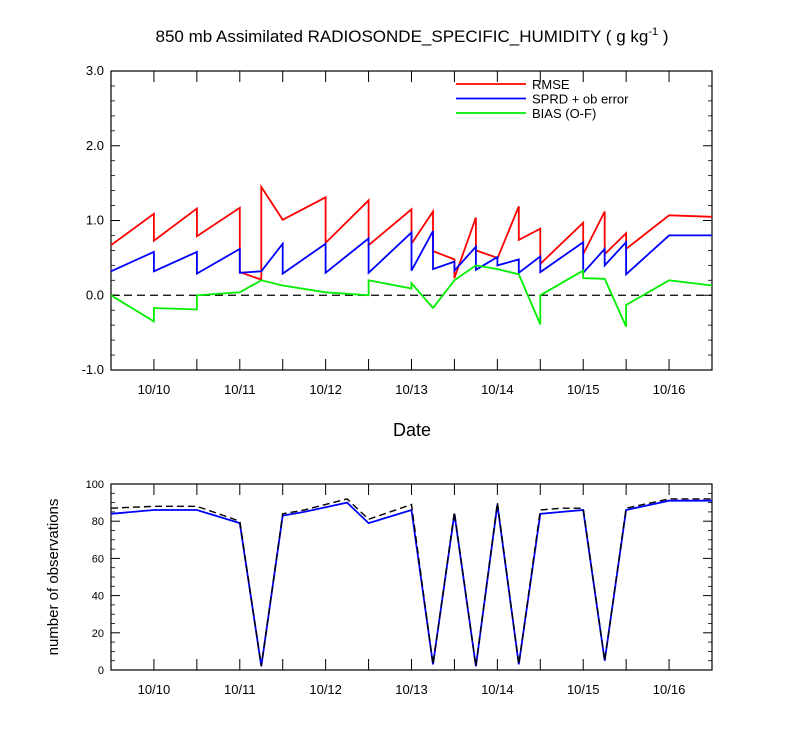 The height and width of the screenshot is (750, 800). What do you see at coordinates (551, 84) in the screenshot?
I see `legend-label-0: RMSE` at bounding box center [551, 84].